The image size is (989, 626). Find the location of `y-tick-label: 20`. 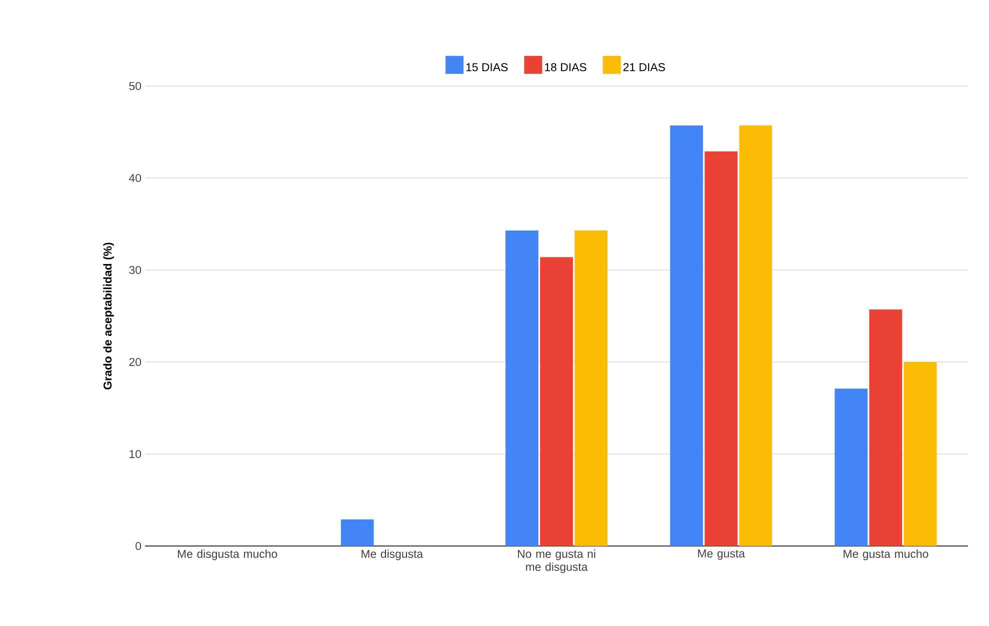

y-tick-label: 20 is located at coordinates (135, 362).